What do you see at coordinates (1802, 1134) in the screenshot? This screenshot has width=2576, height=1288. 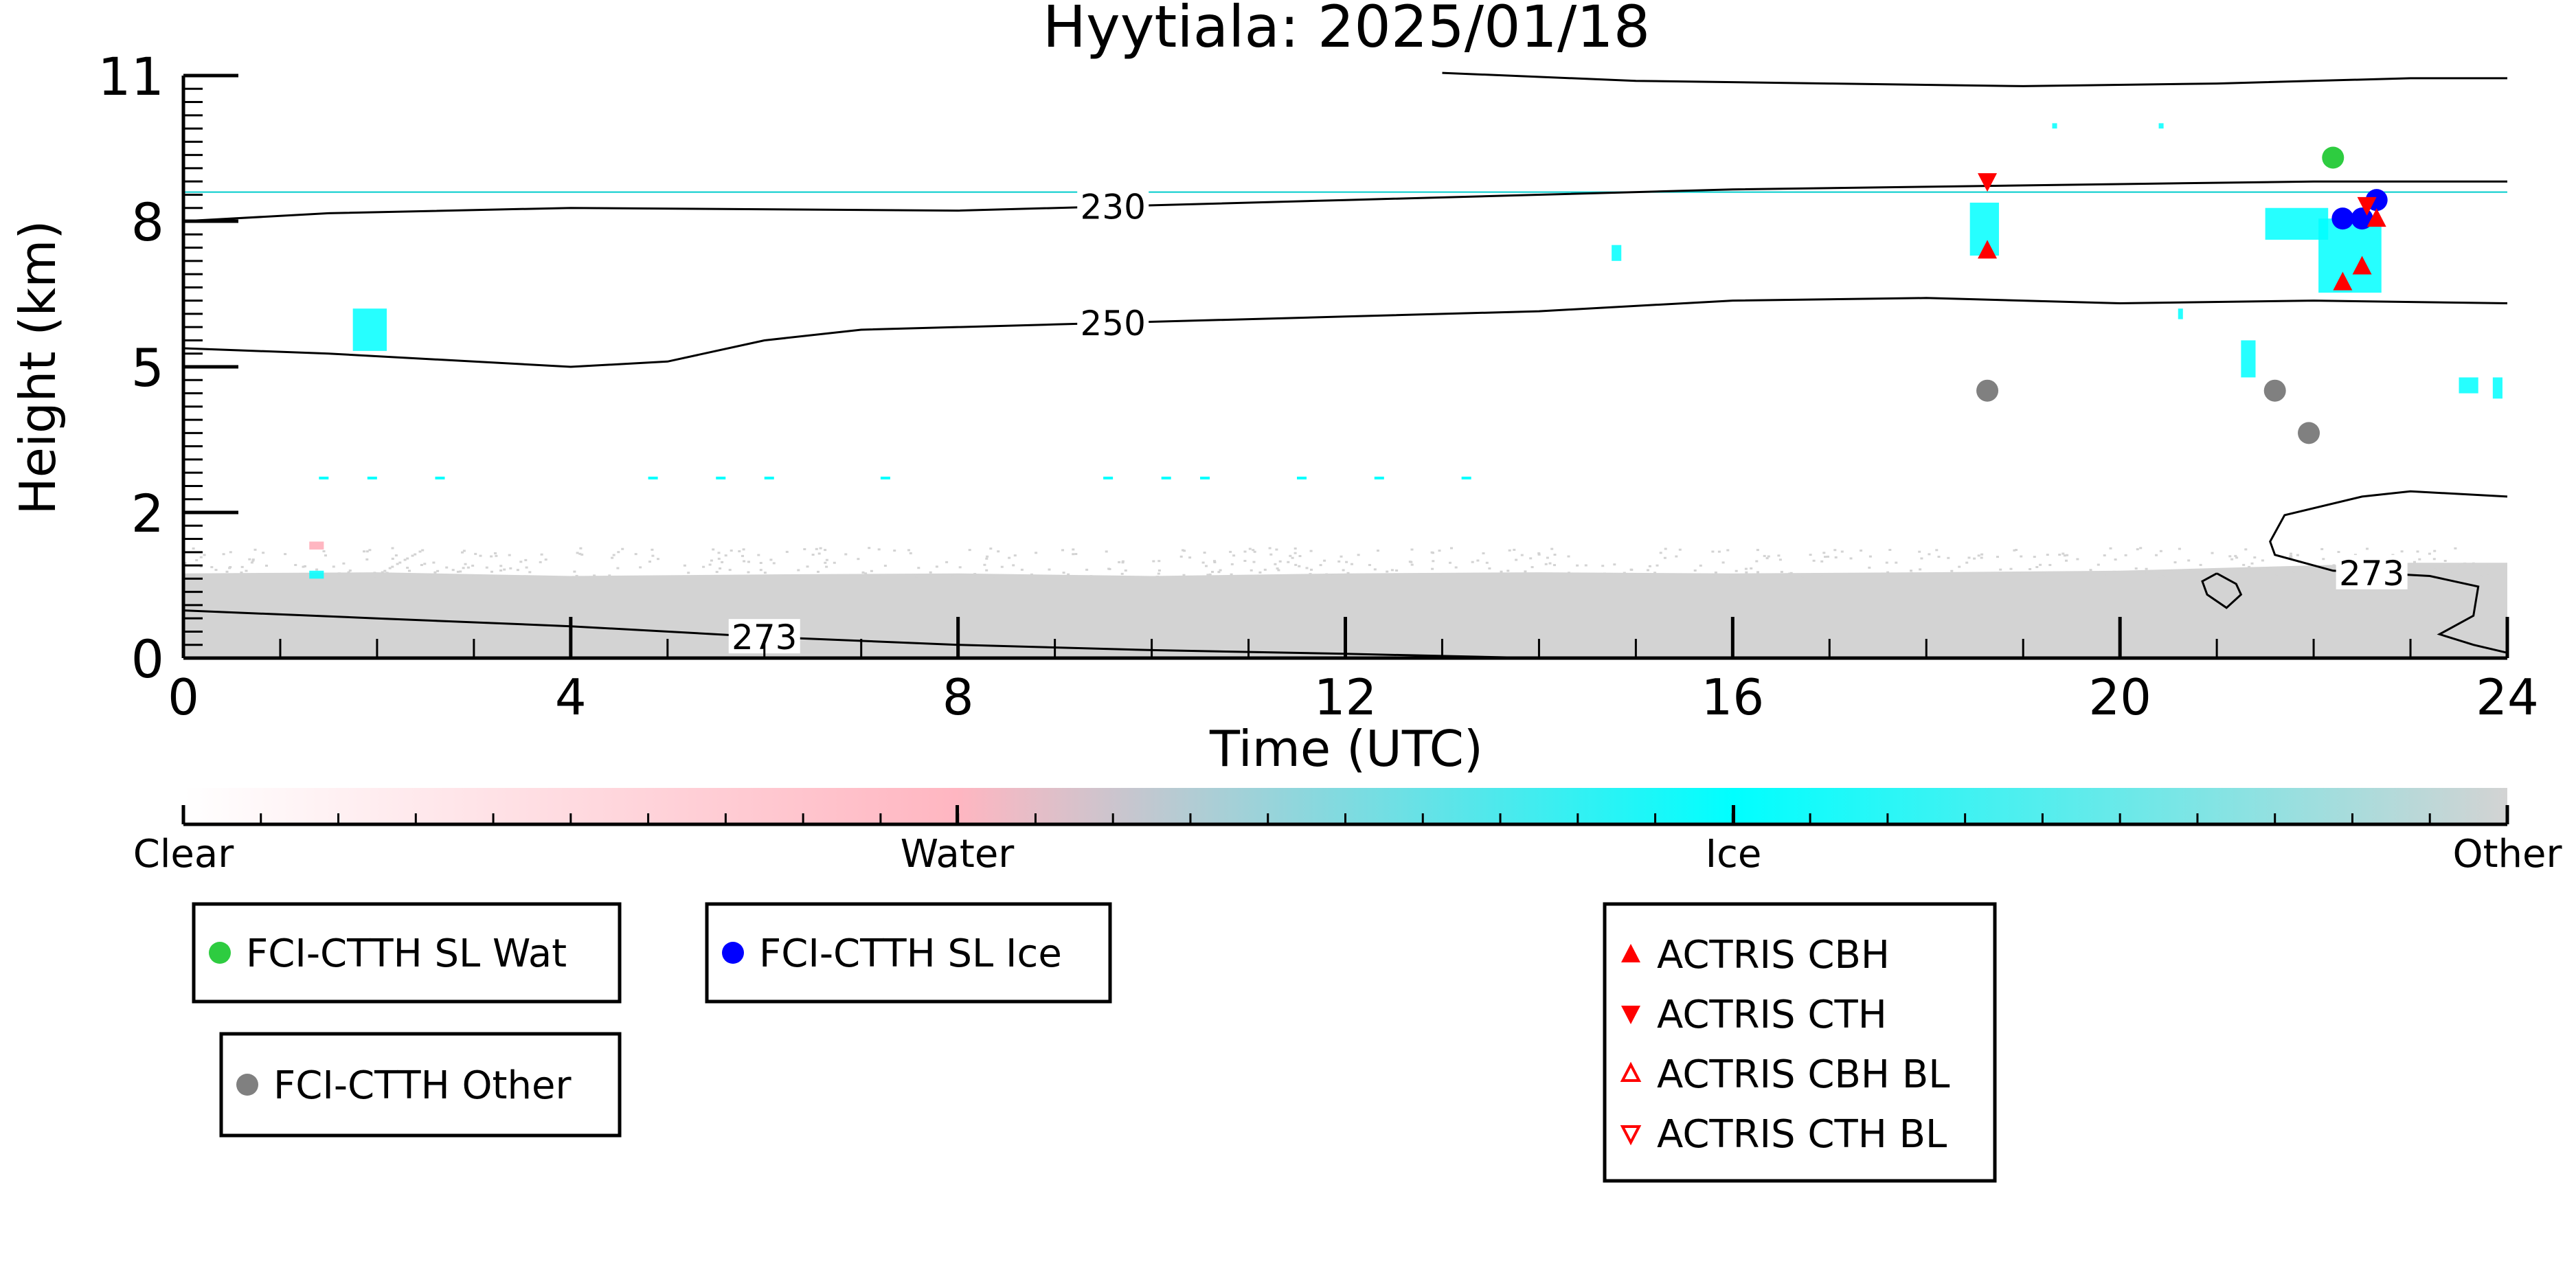 I see `legend-label: ACTRIS CTH BL` at bounding box center [1802, 1134].